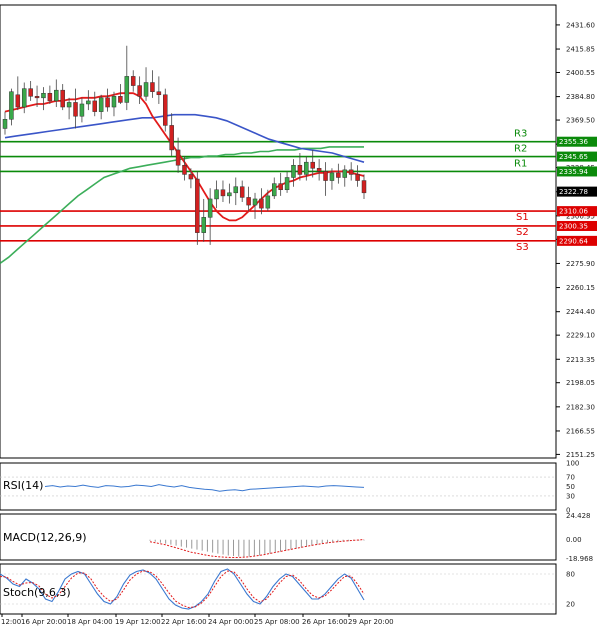  I want to click on price-tick-label: 2229.10, so click(580, 336).